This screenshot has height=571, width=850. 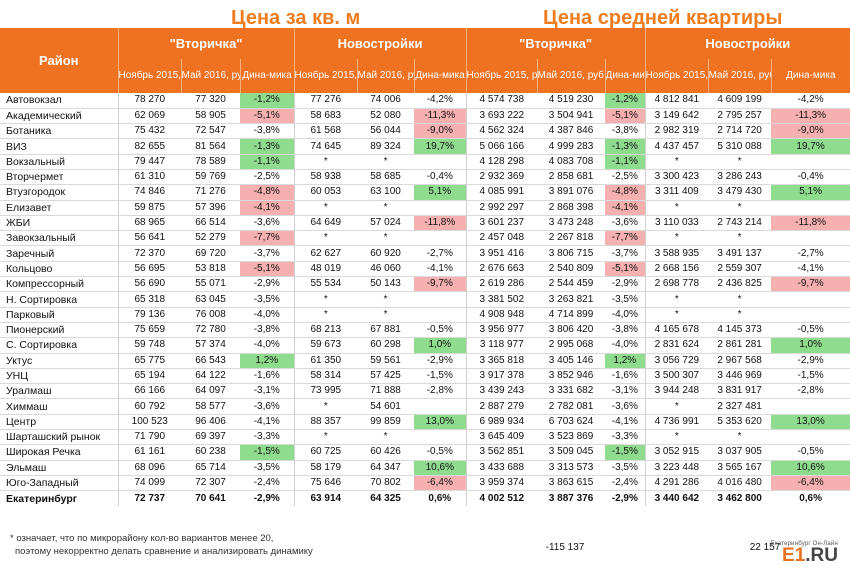 What do you see at coordinates (210, 192) in the screenshot?
I see `price-cell: 71 276` at bounding box center [210, 192].